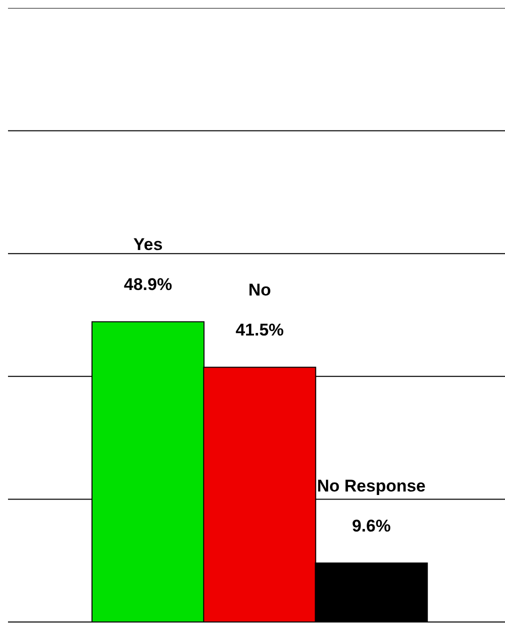 The height and width of the screenshot is (628, 505). Describe the element at coordinates (371, 526) in the screenshot. I see `data-label: 9.6%` at that location.